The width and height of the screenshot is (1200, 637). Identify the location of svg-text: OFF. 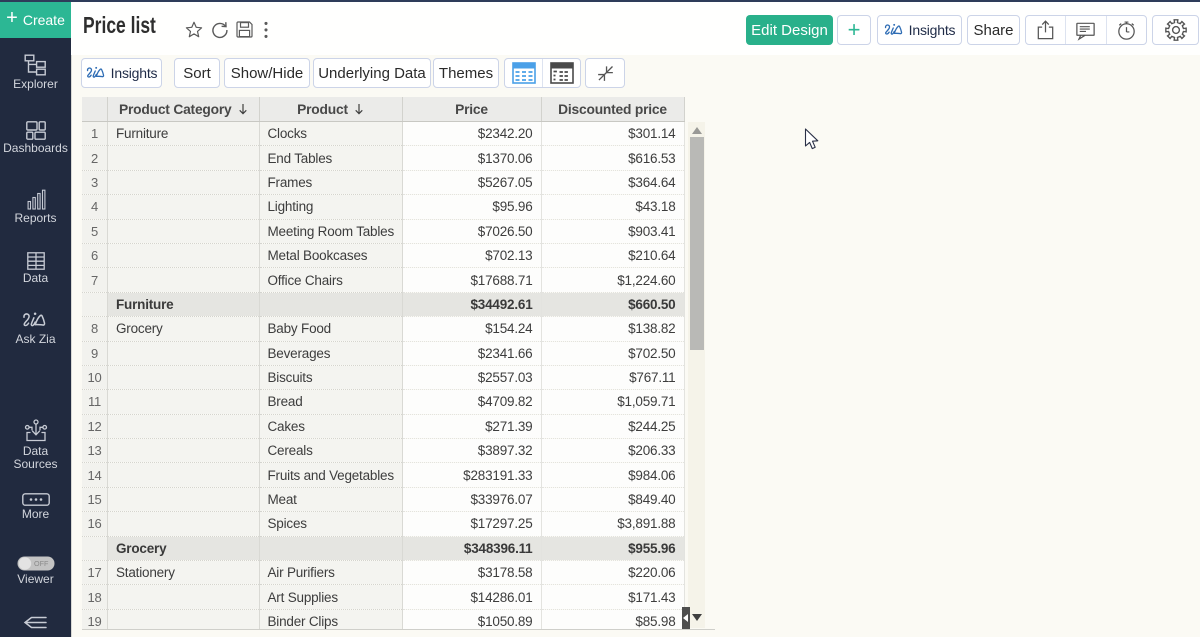
(41, 563).